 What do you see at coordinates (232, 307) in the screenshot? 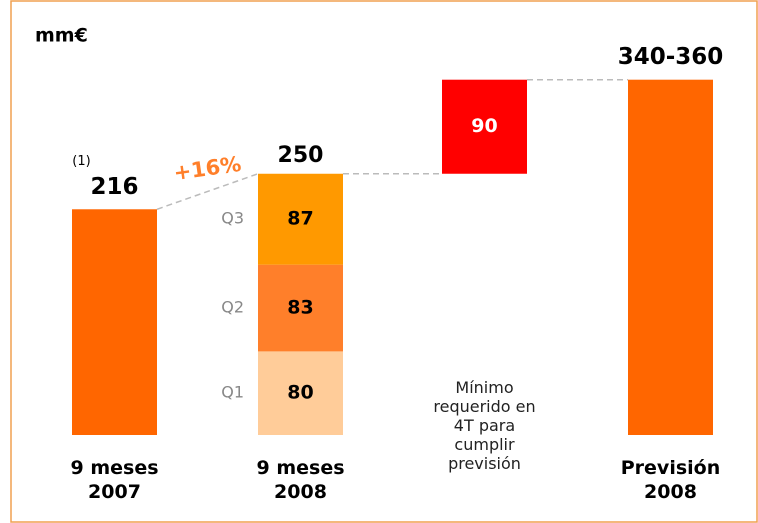
I see `segment-name: Q2` at bounding box center [232, 307].